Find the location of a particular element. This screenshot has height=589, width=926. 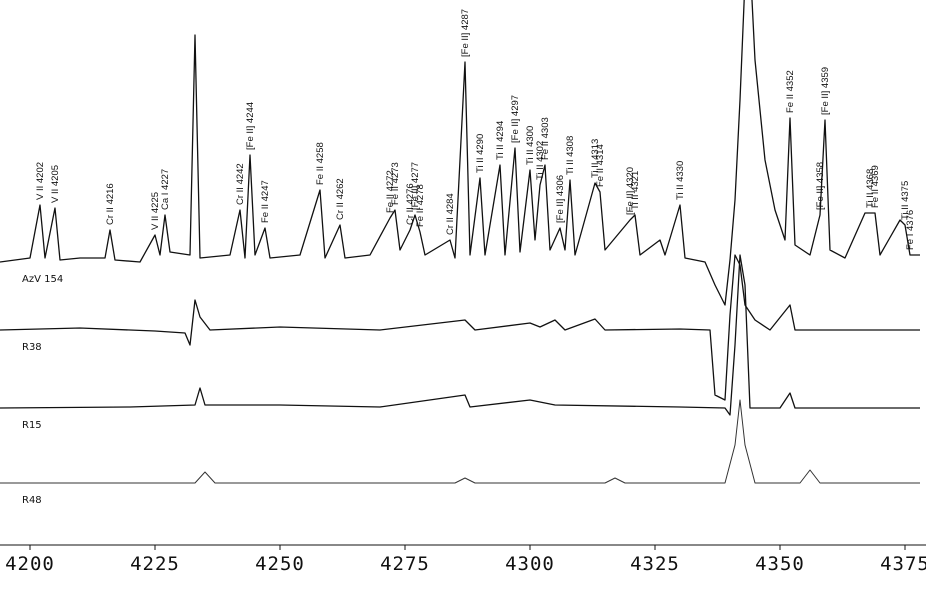

line-label: [Fe II] 4306 is located at coordinates (560, 199).